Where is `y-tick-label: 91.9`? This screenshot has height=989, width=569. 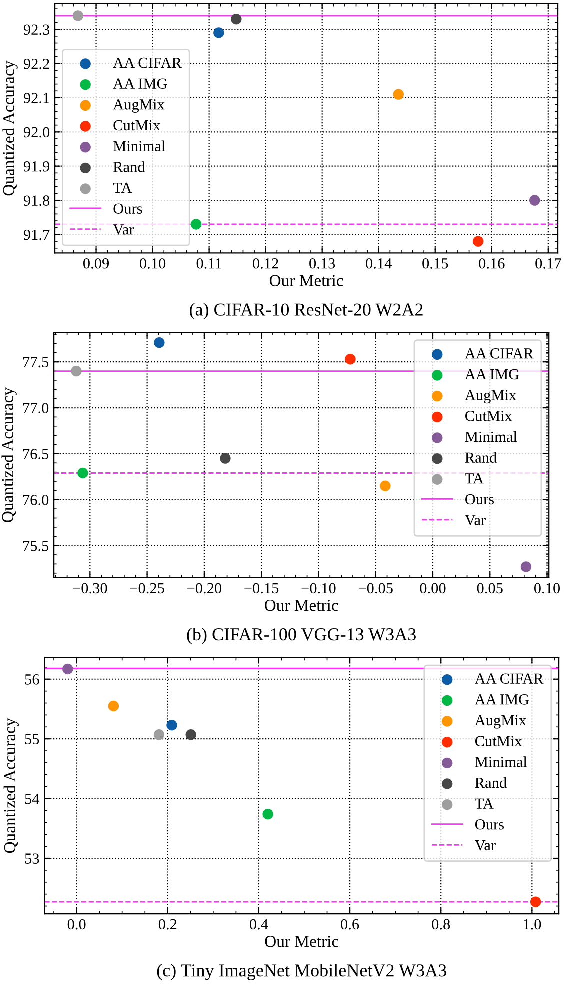
y-tick-label: 91.9 is located at coordinates (37, 167).